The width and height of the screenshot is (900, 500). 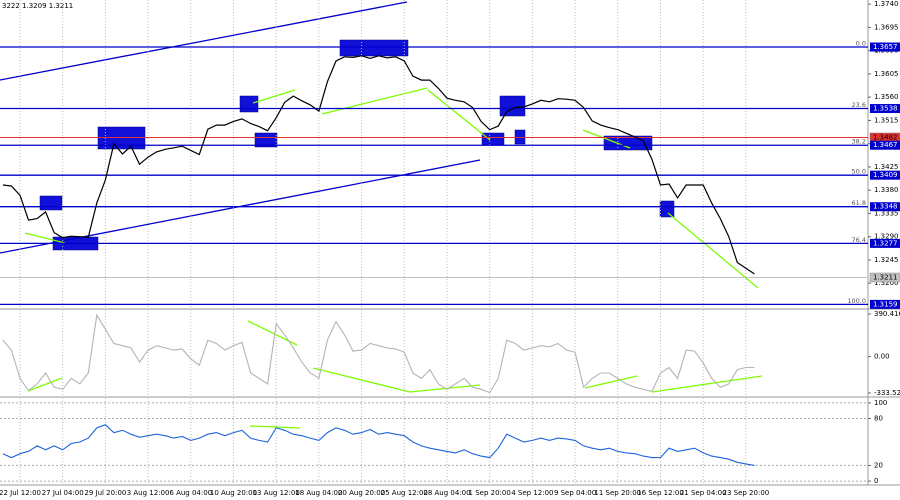 I want to click on fib-level-label: 100.0, so click(x=856, y=301).